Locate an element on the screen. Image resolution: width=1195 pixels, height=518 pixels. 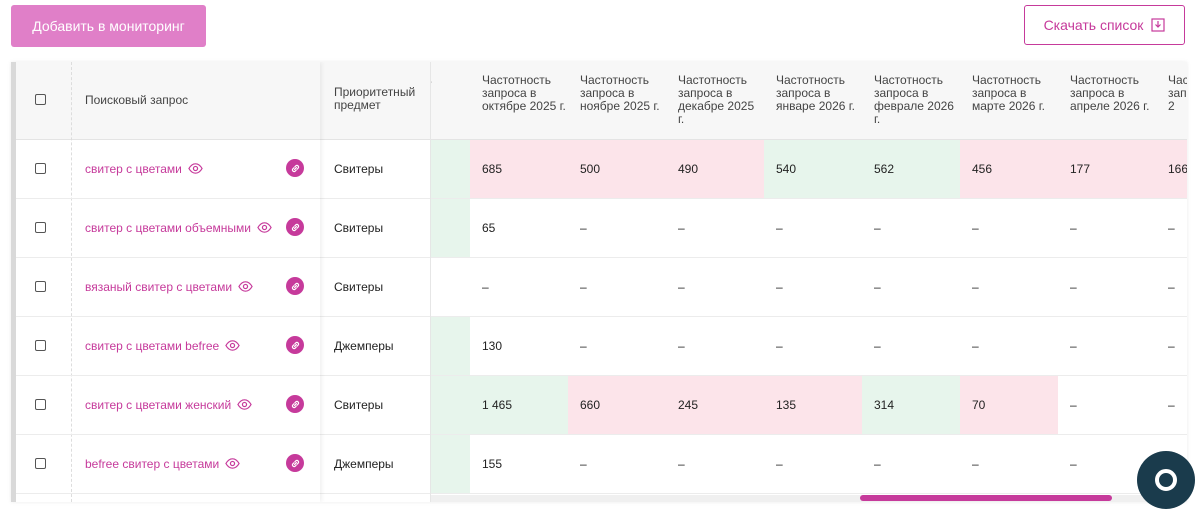
horizontal-scrollbar-track is located at coordinates (599, 498).